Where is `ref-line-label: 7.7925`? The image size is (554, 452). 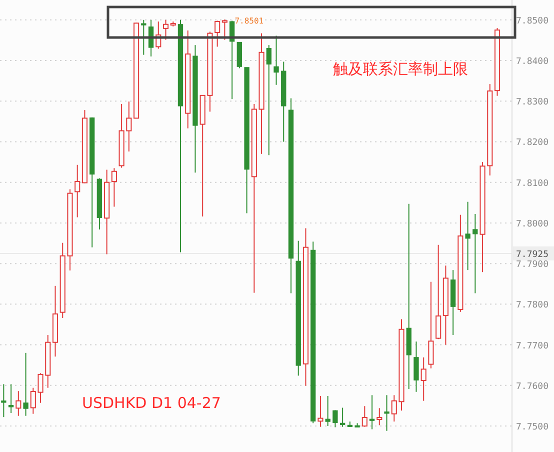
ref-line-label: 7.7925 is located at coordinates (532, 255).